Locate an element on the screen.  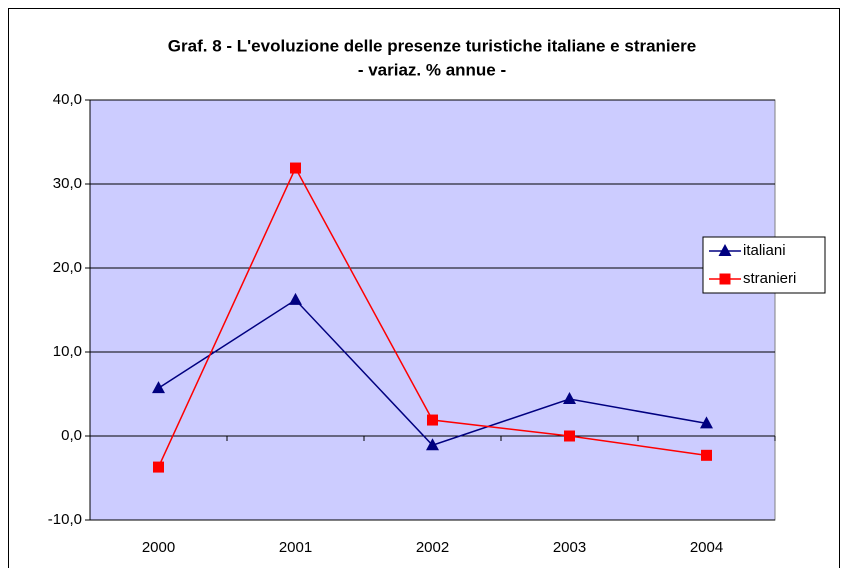
y-tick-label: 20,0 is located at coordinates (67, 267).